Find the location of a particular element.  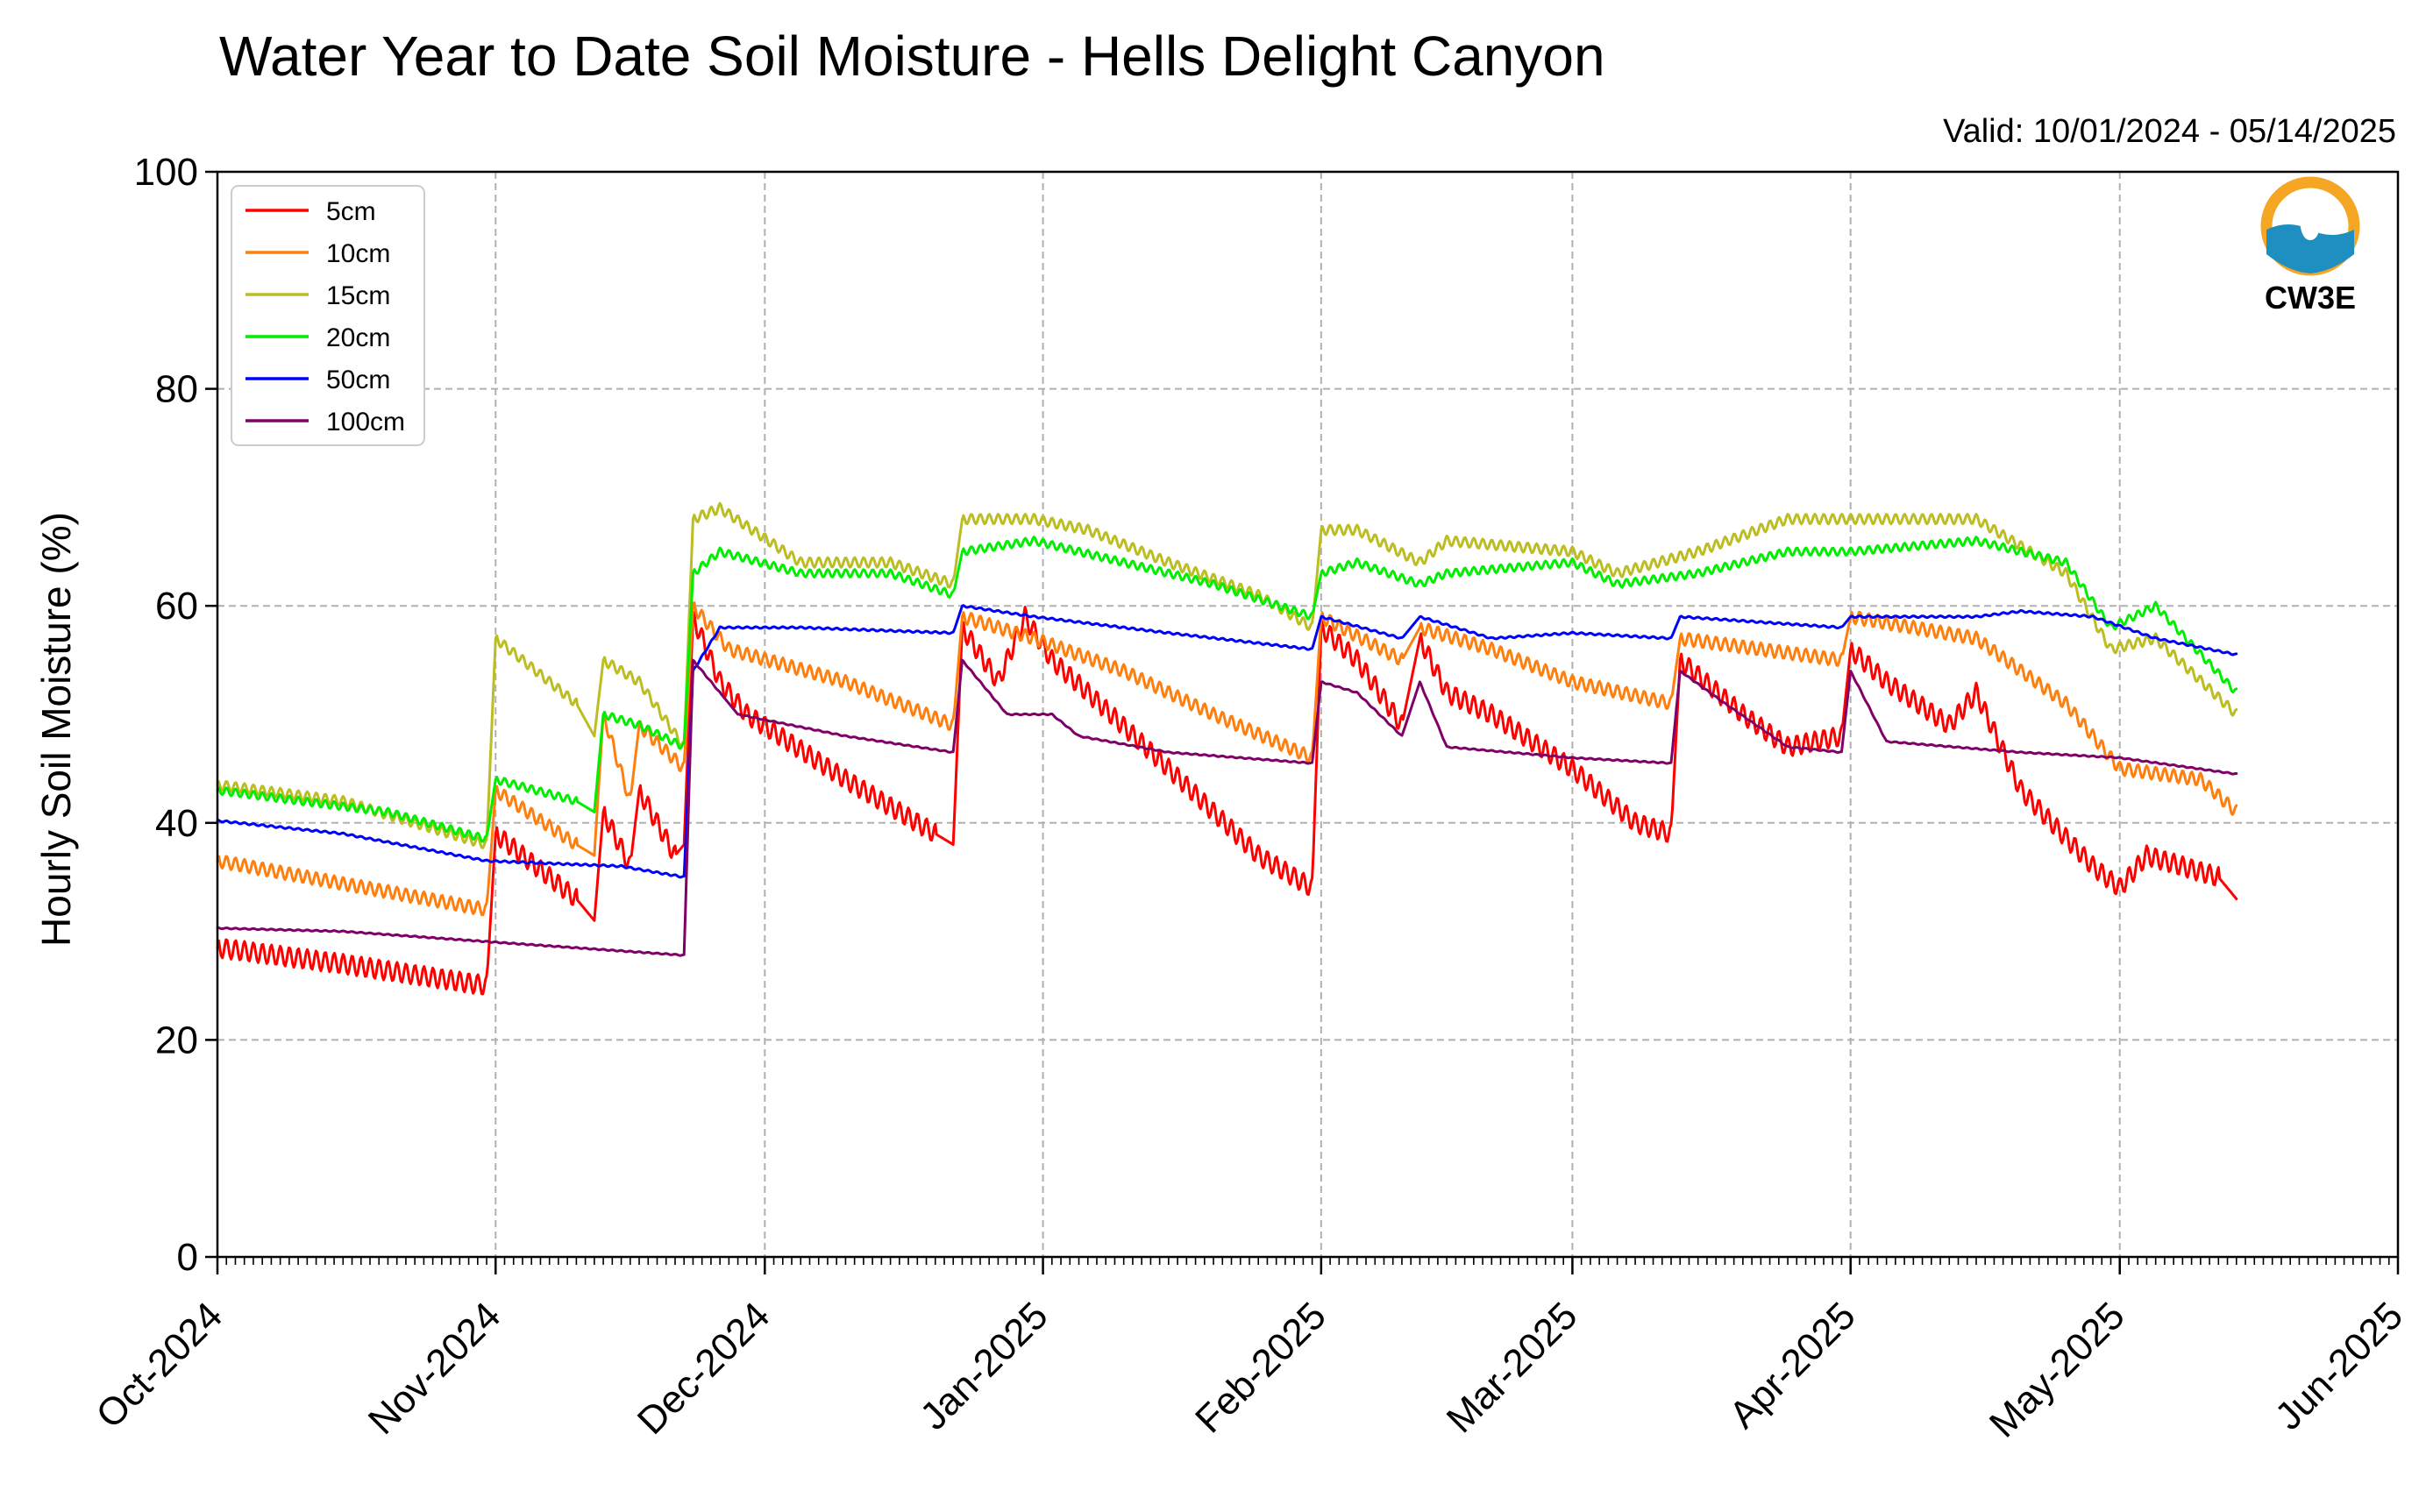

logo-wave-icon is located at coordinates (2310, 248).